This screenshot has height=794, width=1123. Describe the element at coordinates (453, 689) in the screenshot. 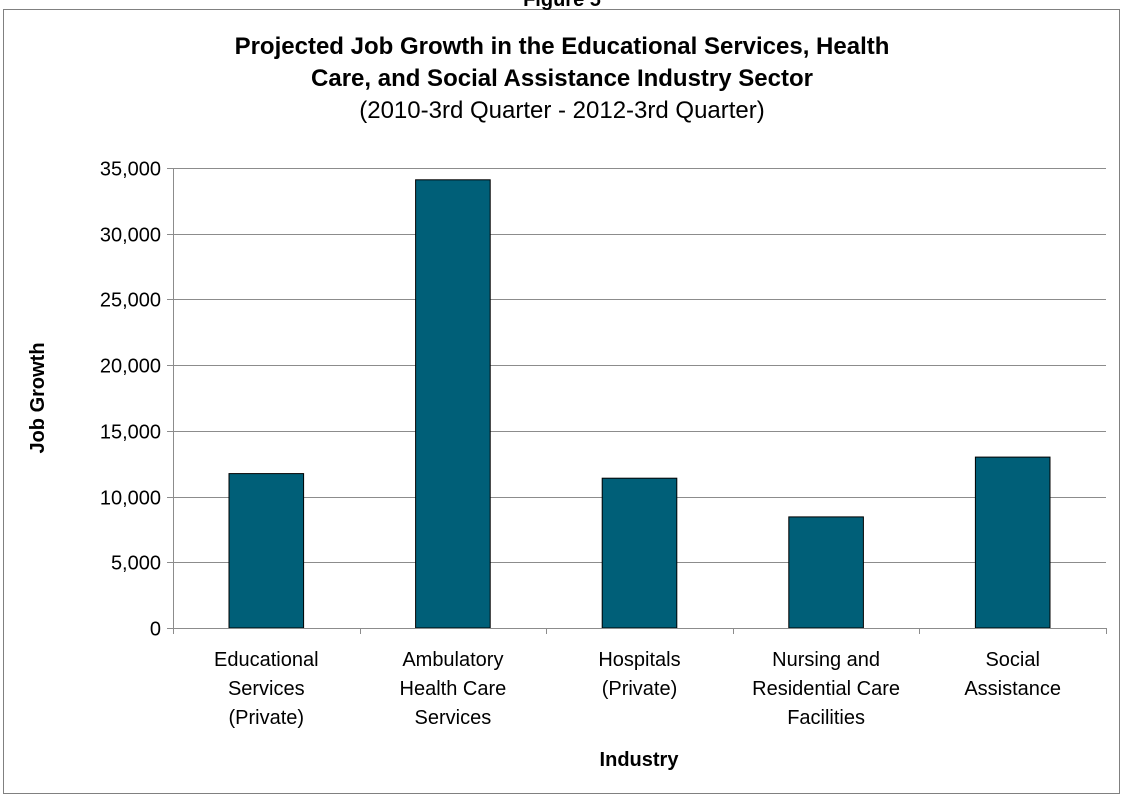

I see `x-tick-label: Ambulatory Health Care Services` at that location.